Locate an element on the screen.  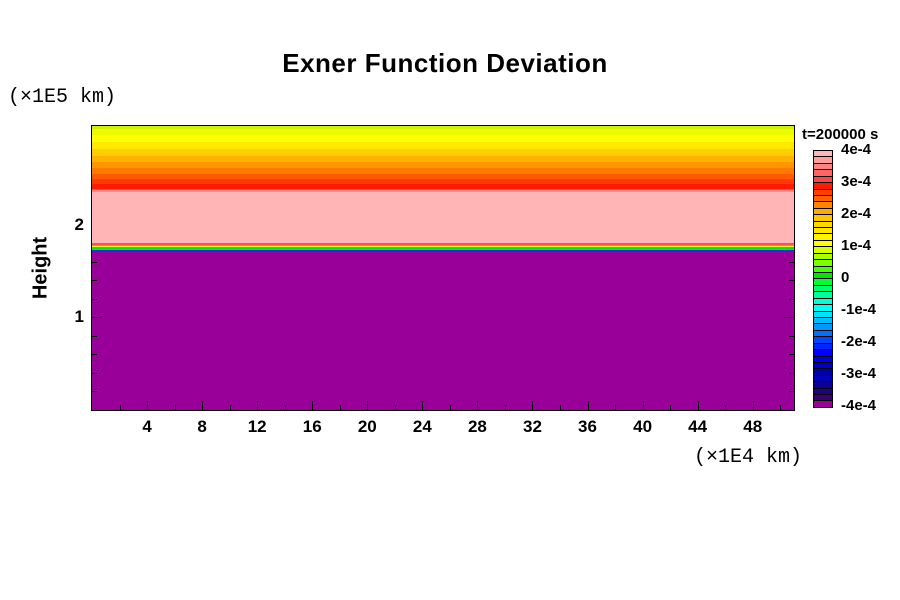
y-axis-tick-label: 1 is located at coordinates (79, 317).